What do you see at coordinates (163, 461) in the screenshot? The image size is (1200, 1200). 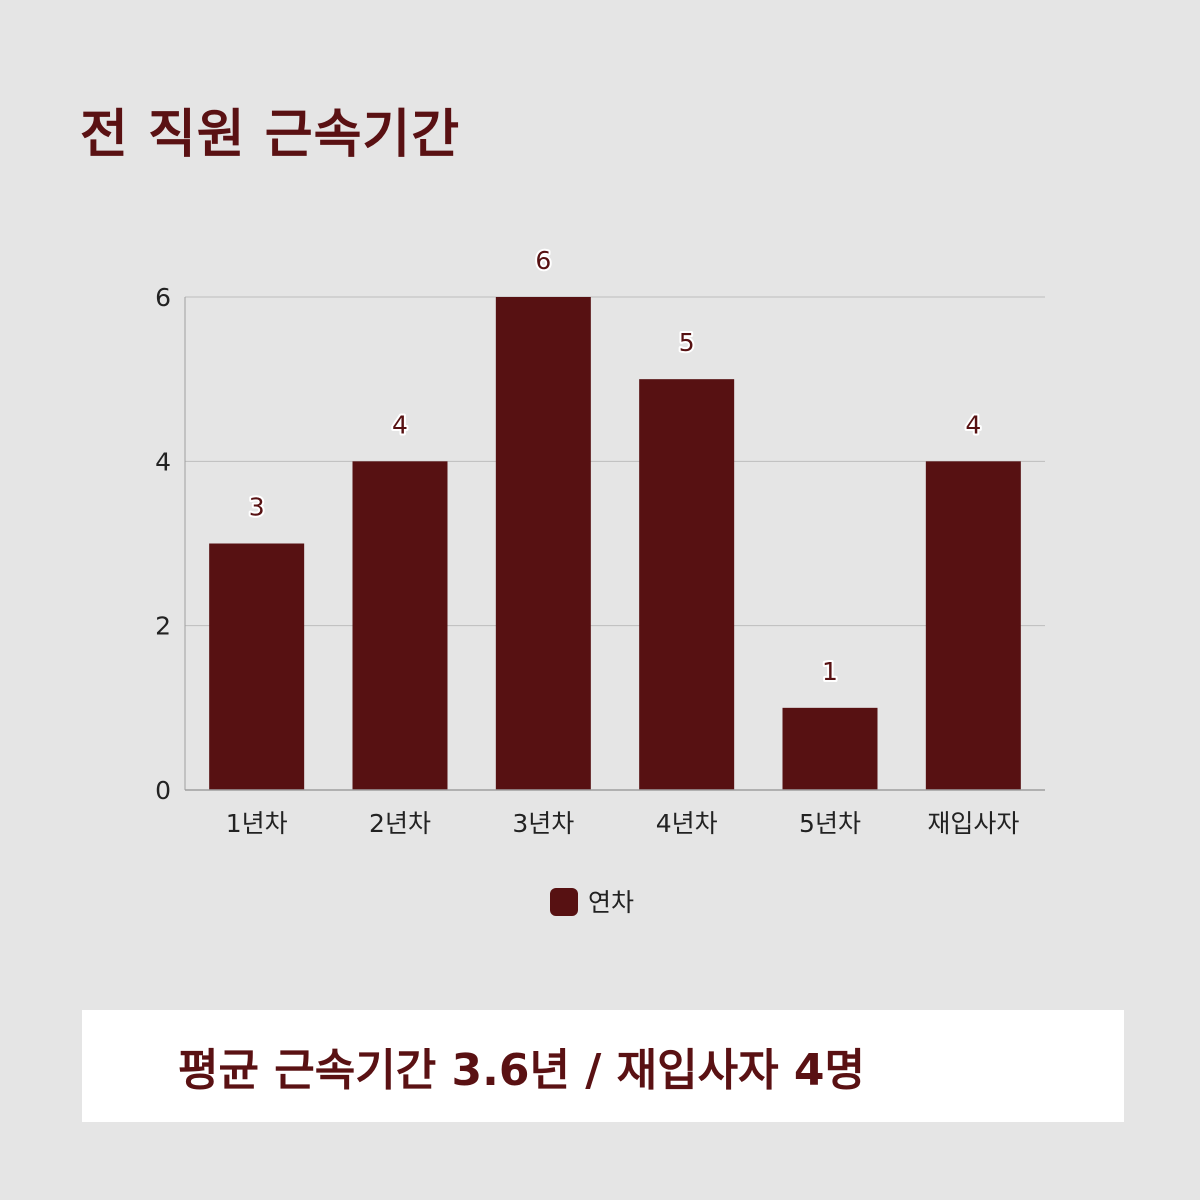 I see `y-tick-label: 4` at bounding box center [163, 461].